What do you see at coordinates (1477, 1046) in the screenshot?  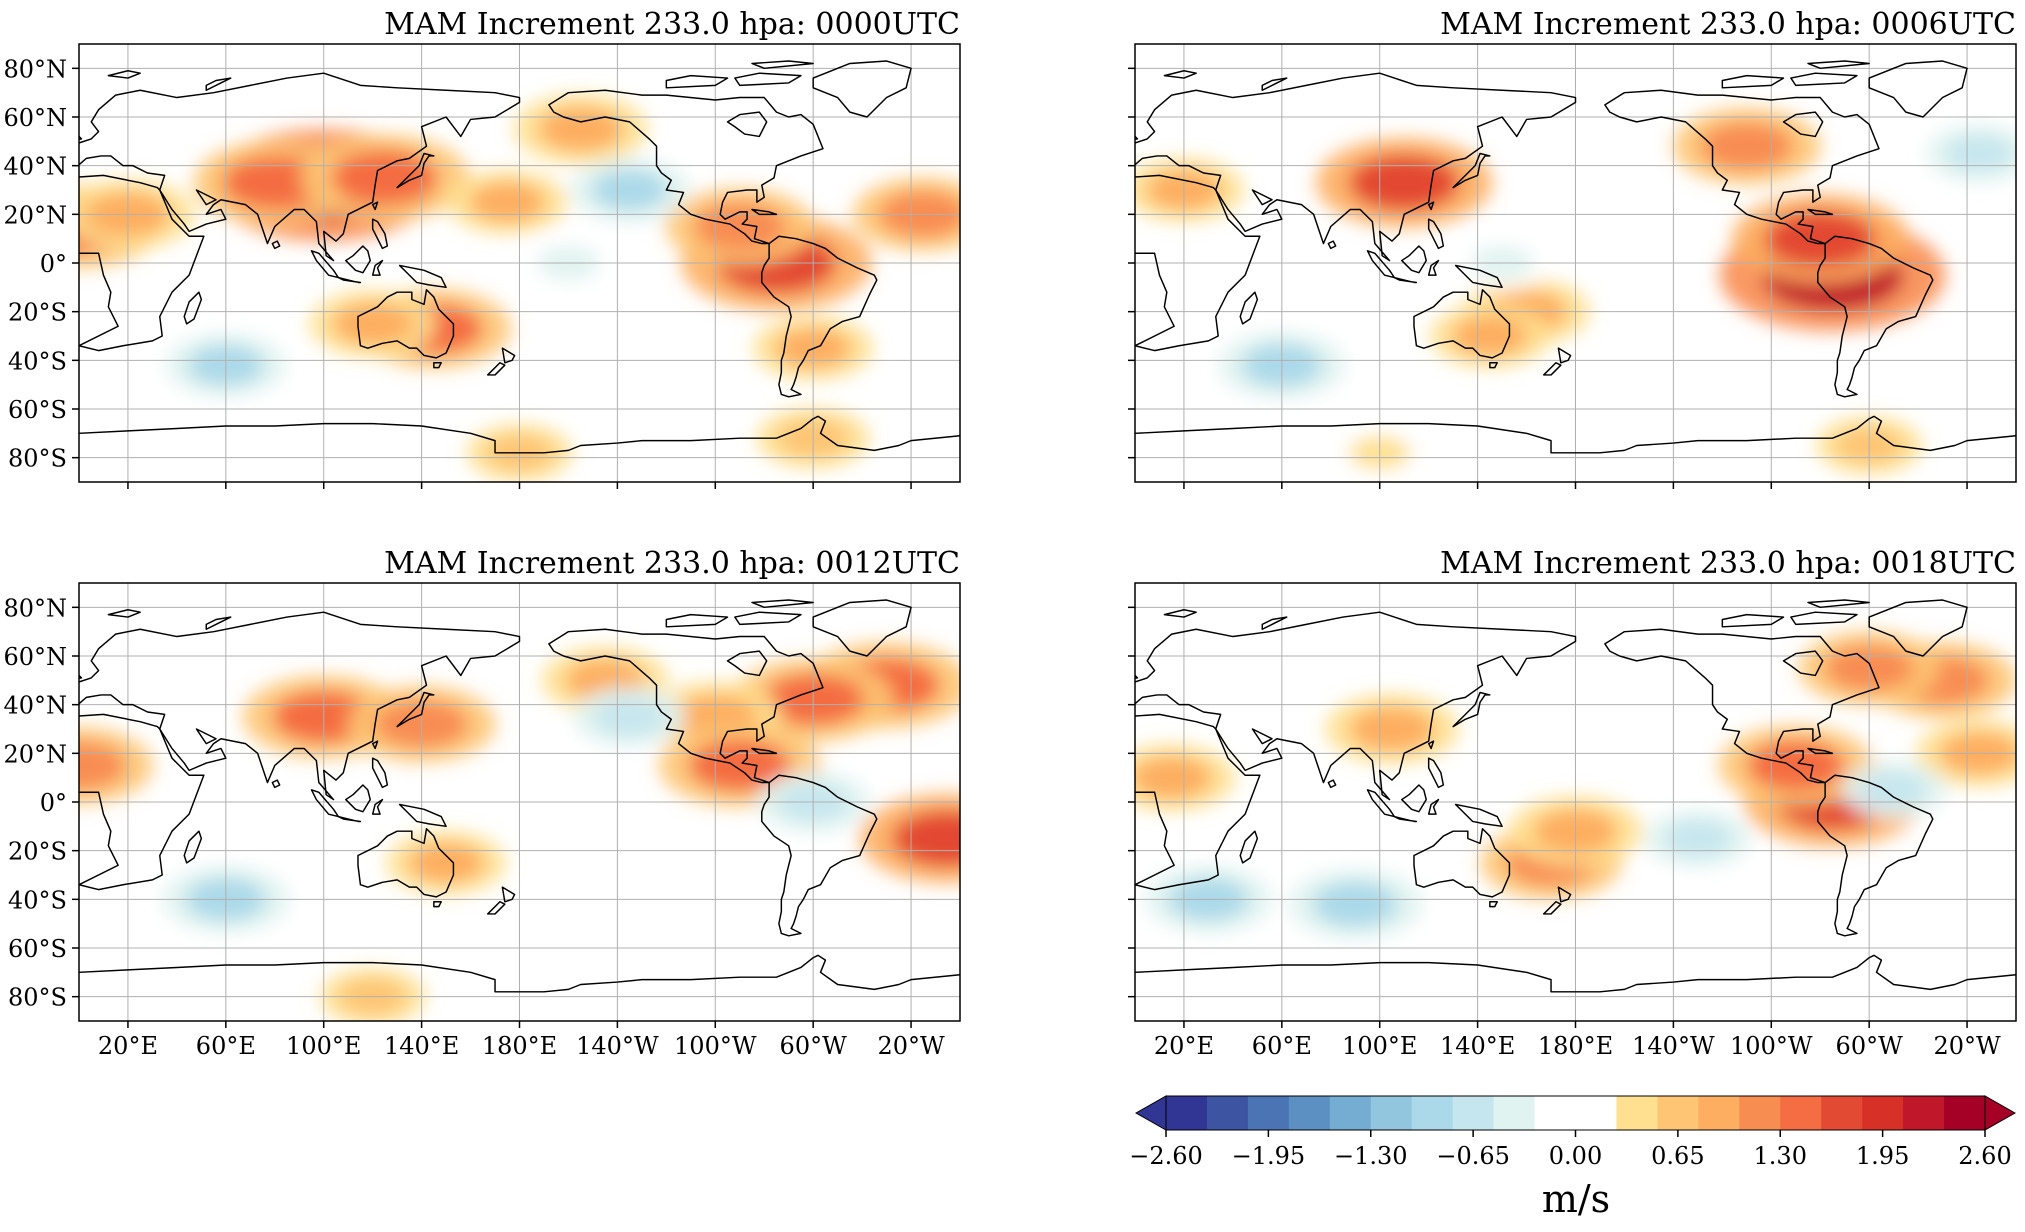 I see `lon-tick-label: 140°E` at bounding box center [1477, 1046].